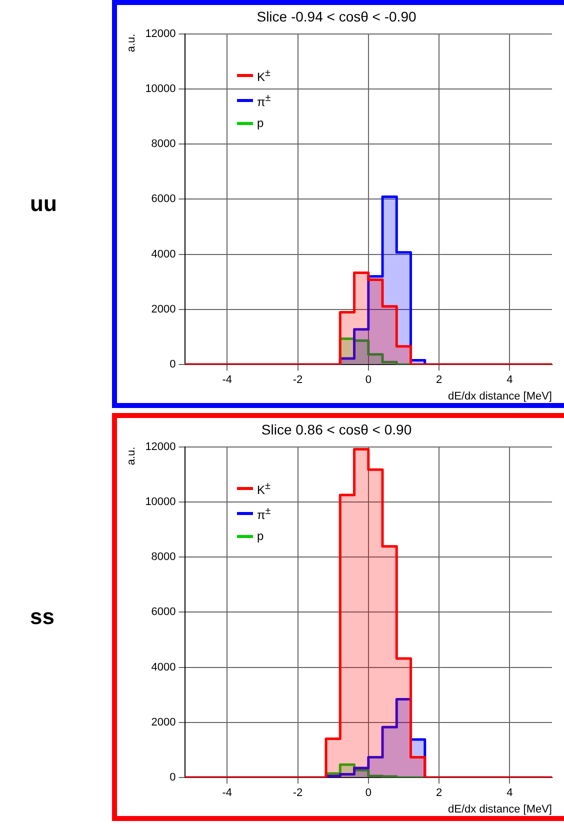 The image size is (564, 826). What do you see at coordinates (336, 429) in the screenshot?
I see `chart-title: Slice 0.86 < cosθ < 0.90` at bounding box center [336, 429].